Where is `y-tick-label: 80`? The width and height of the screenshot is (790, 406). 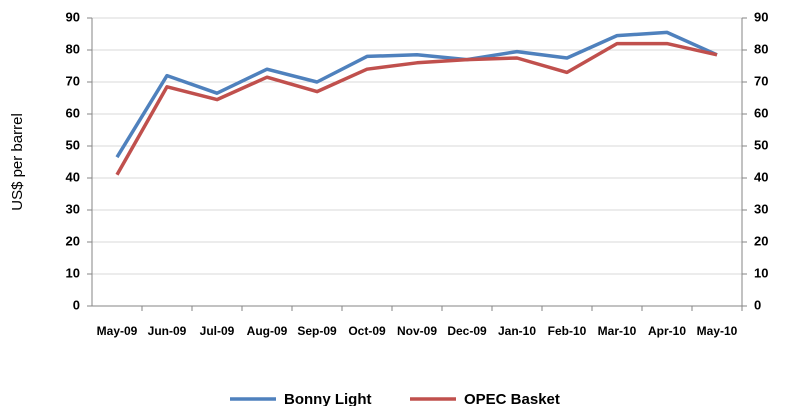 y-tick-label: 80 is located at coordinates (73, 48).